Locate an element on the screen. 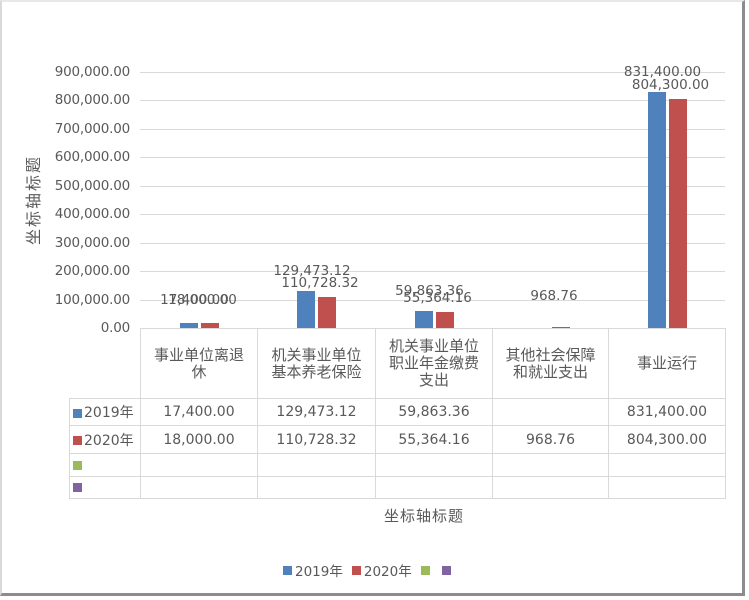 This screenshot has height=600, width=749. y-tick-label: 400,000.00 is located at coordinates (92, 214).